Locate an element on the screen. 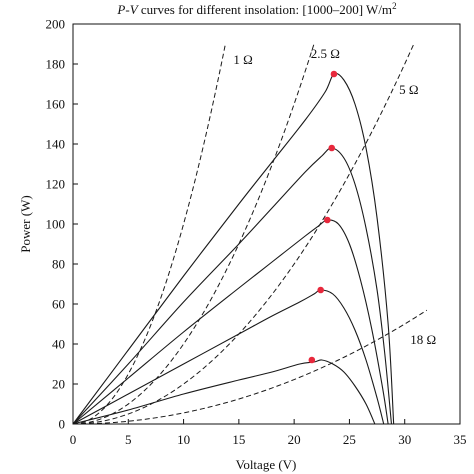  x-tick-label-7: 35 is located at coordinates (460, 439).